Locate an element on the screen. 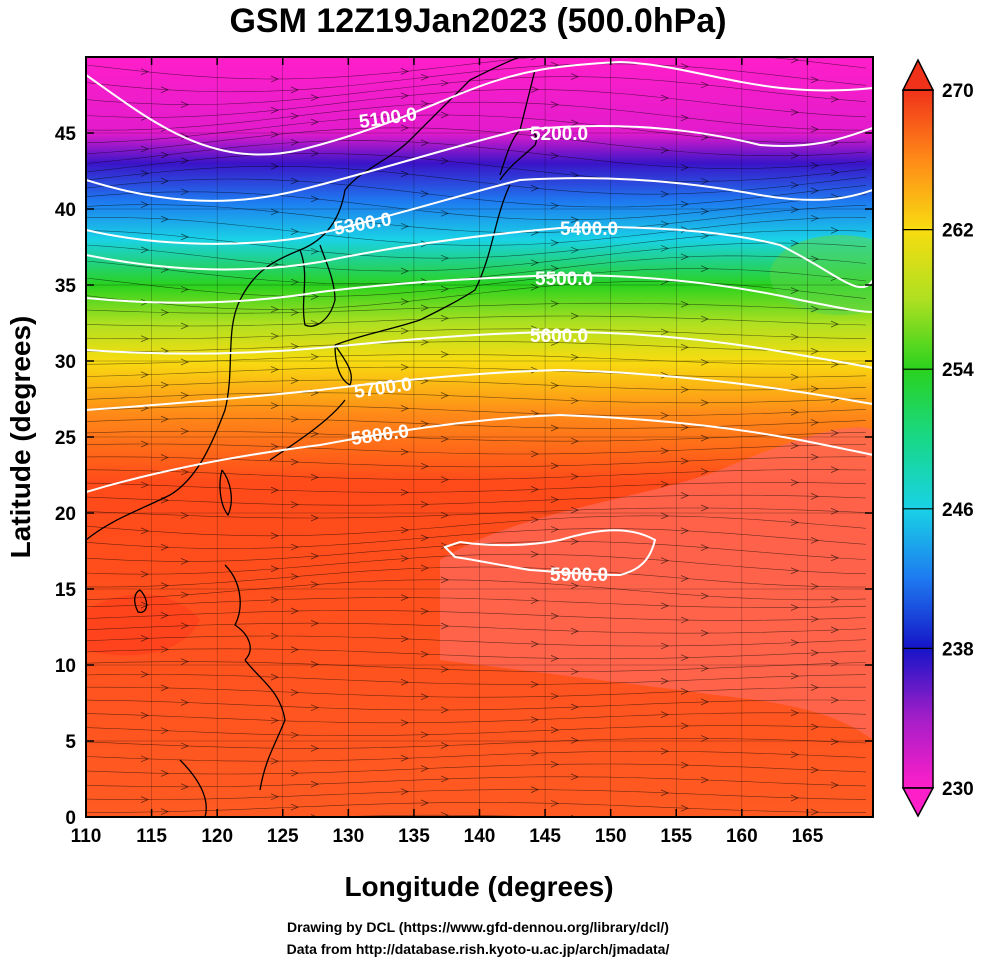 This screenshot has width=982, height=962. colorbar-bottom-arrow is located at coordinates (918, 802).